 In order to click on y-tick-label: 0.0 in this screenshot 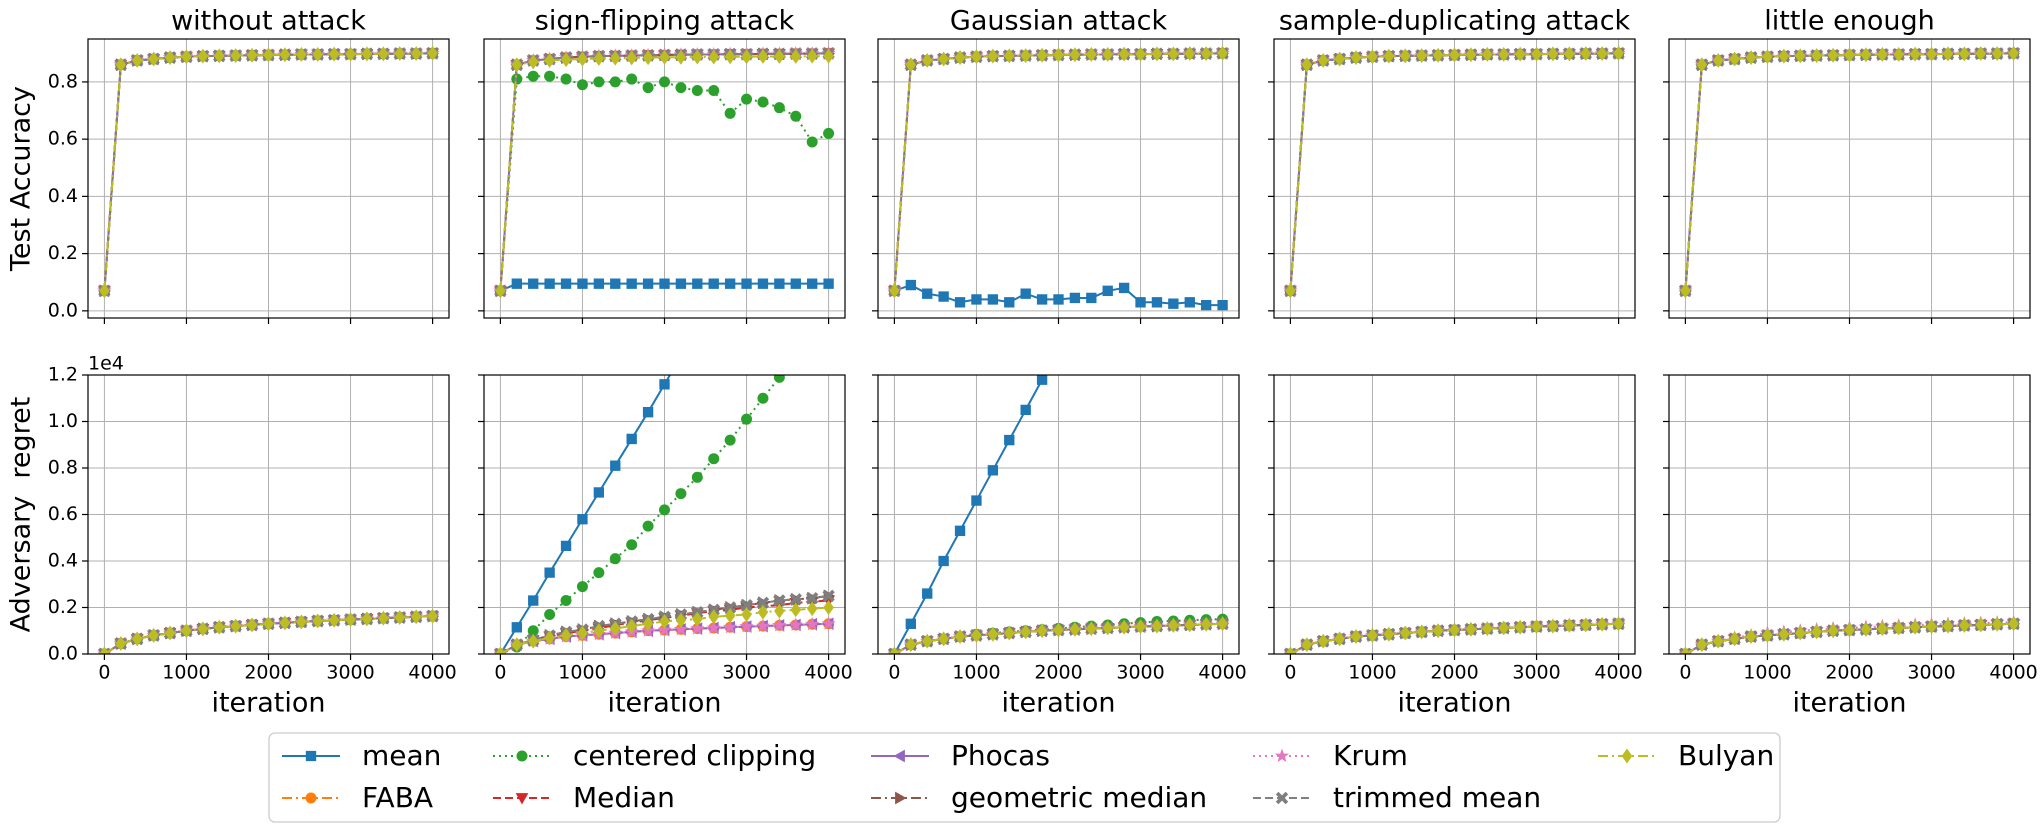, I will do `click(63, 310)`.